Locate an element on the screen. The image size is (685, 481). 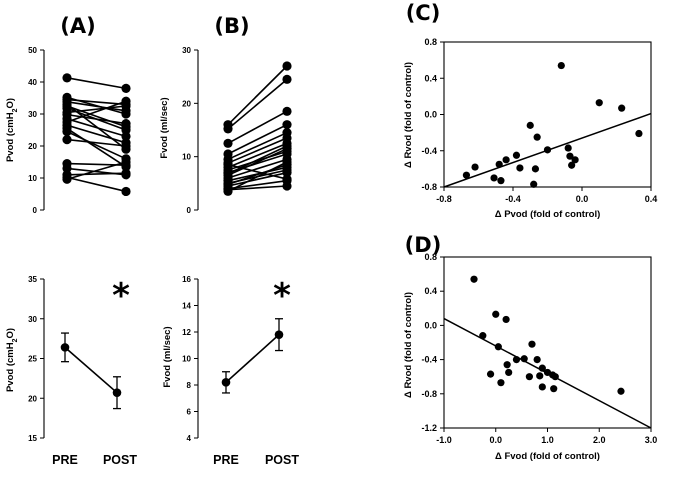
x-tick-label: -0.4 is located at coordinates (513, 199).